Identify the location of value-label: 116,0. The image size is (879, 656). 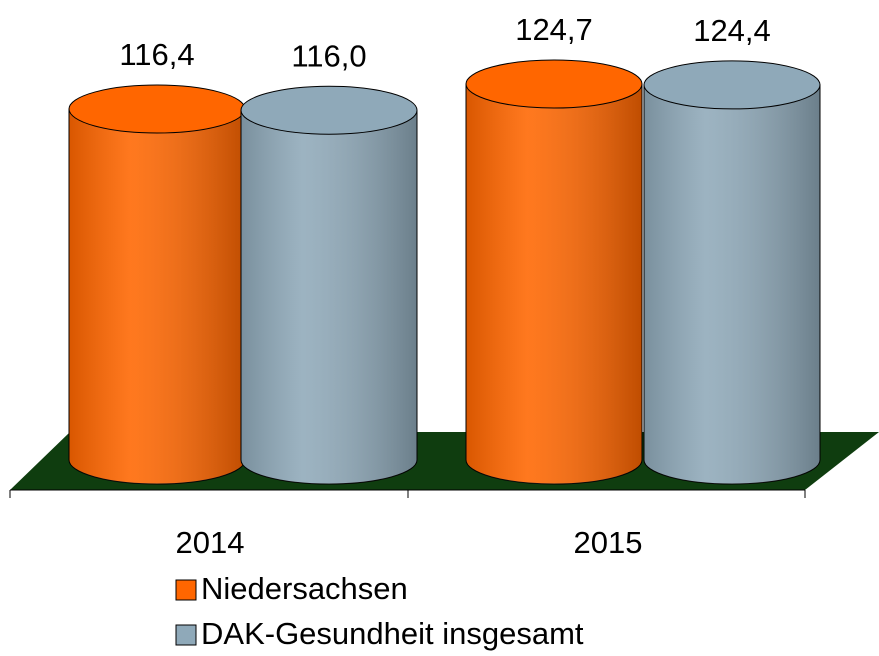
(328, 55).